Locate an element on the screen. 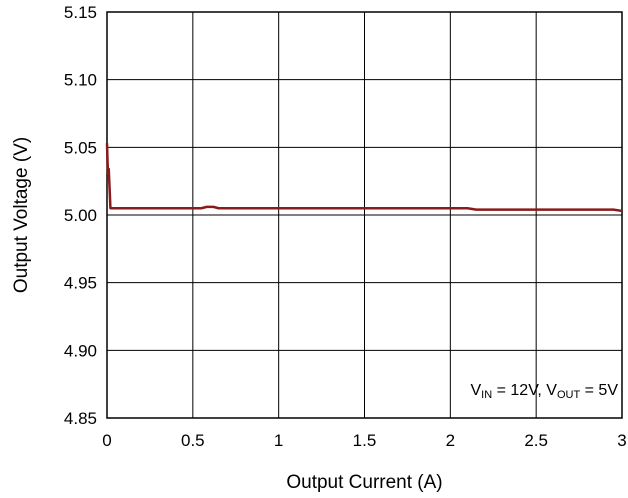 The height and width of the screenshot is (498, 628). vout-value: = 5V is located at coordinates (599, 390).